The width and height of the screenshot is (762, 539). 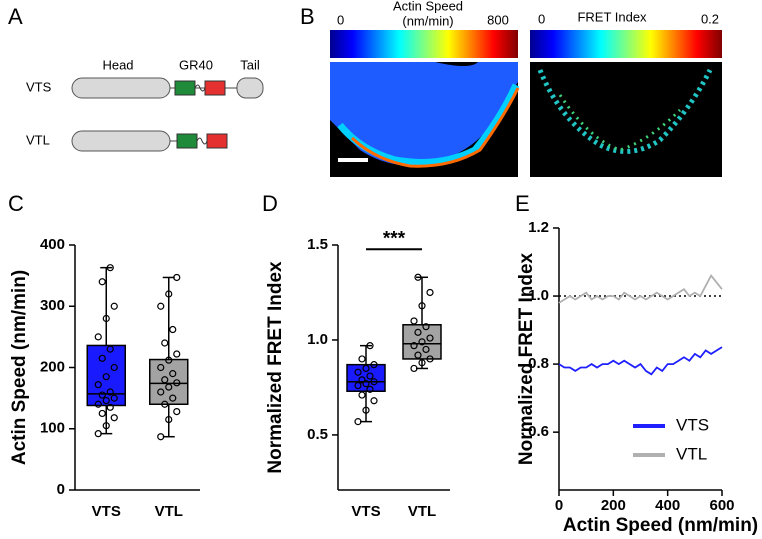 What do you see at coordinates (61, 489) in the screenshot?
I see `y-tick-label: 0` at bounding box center [61, 489].